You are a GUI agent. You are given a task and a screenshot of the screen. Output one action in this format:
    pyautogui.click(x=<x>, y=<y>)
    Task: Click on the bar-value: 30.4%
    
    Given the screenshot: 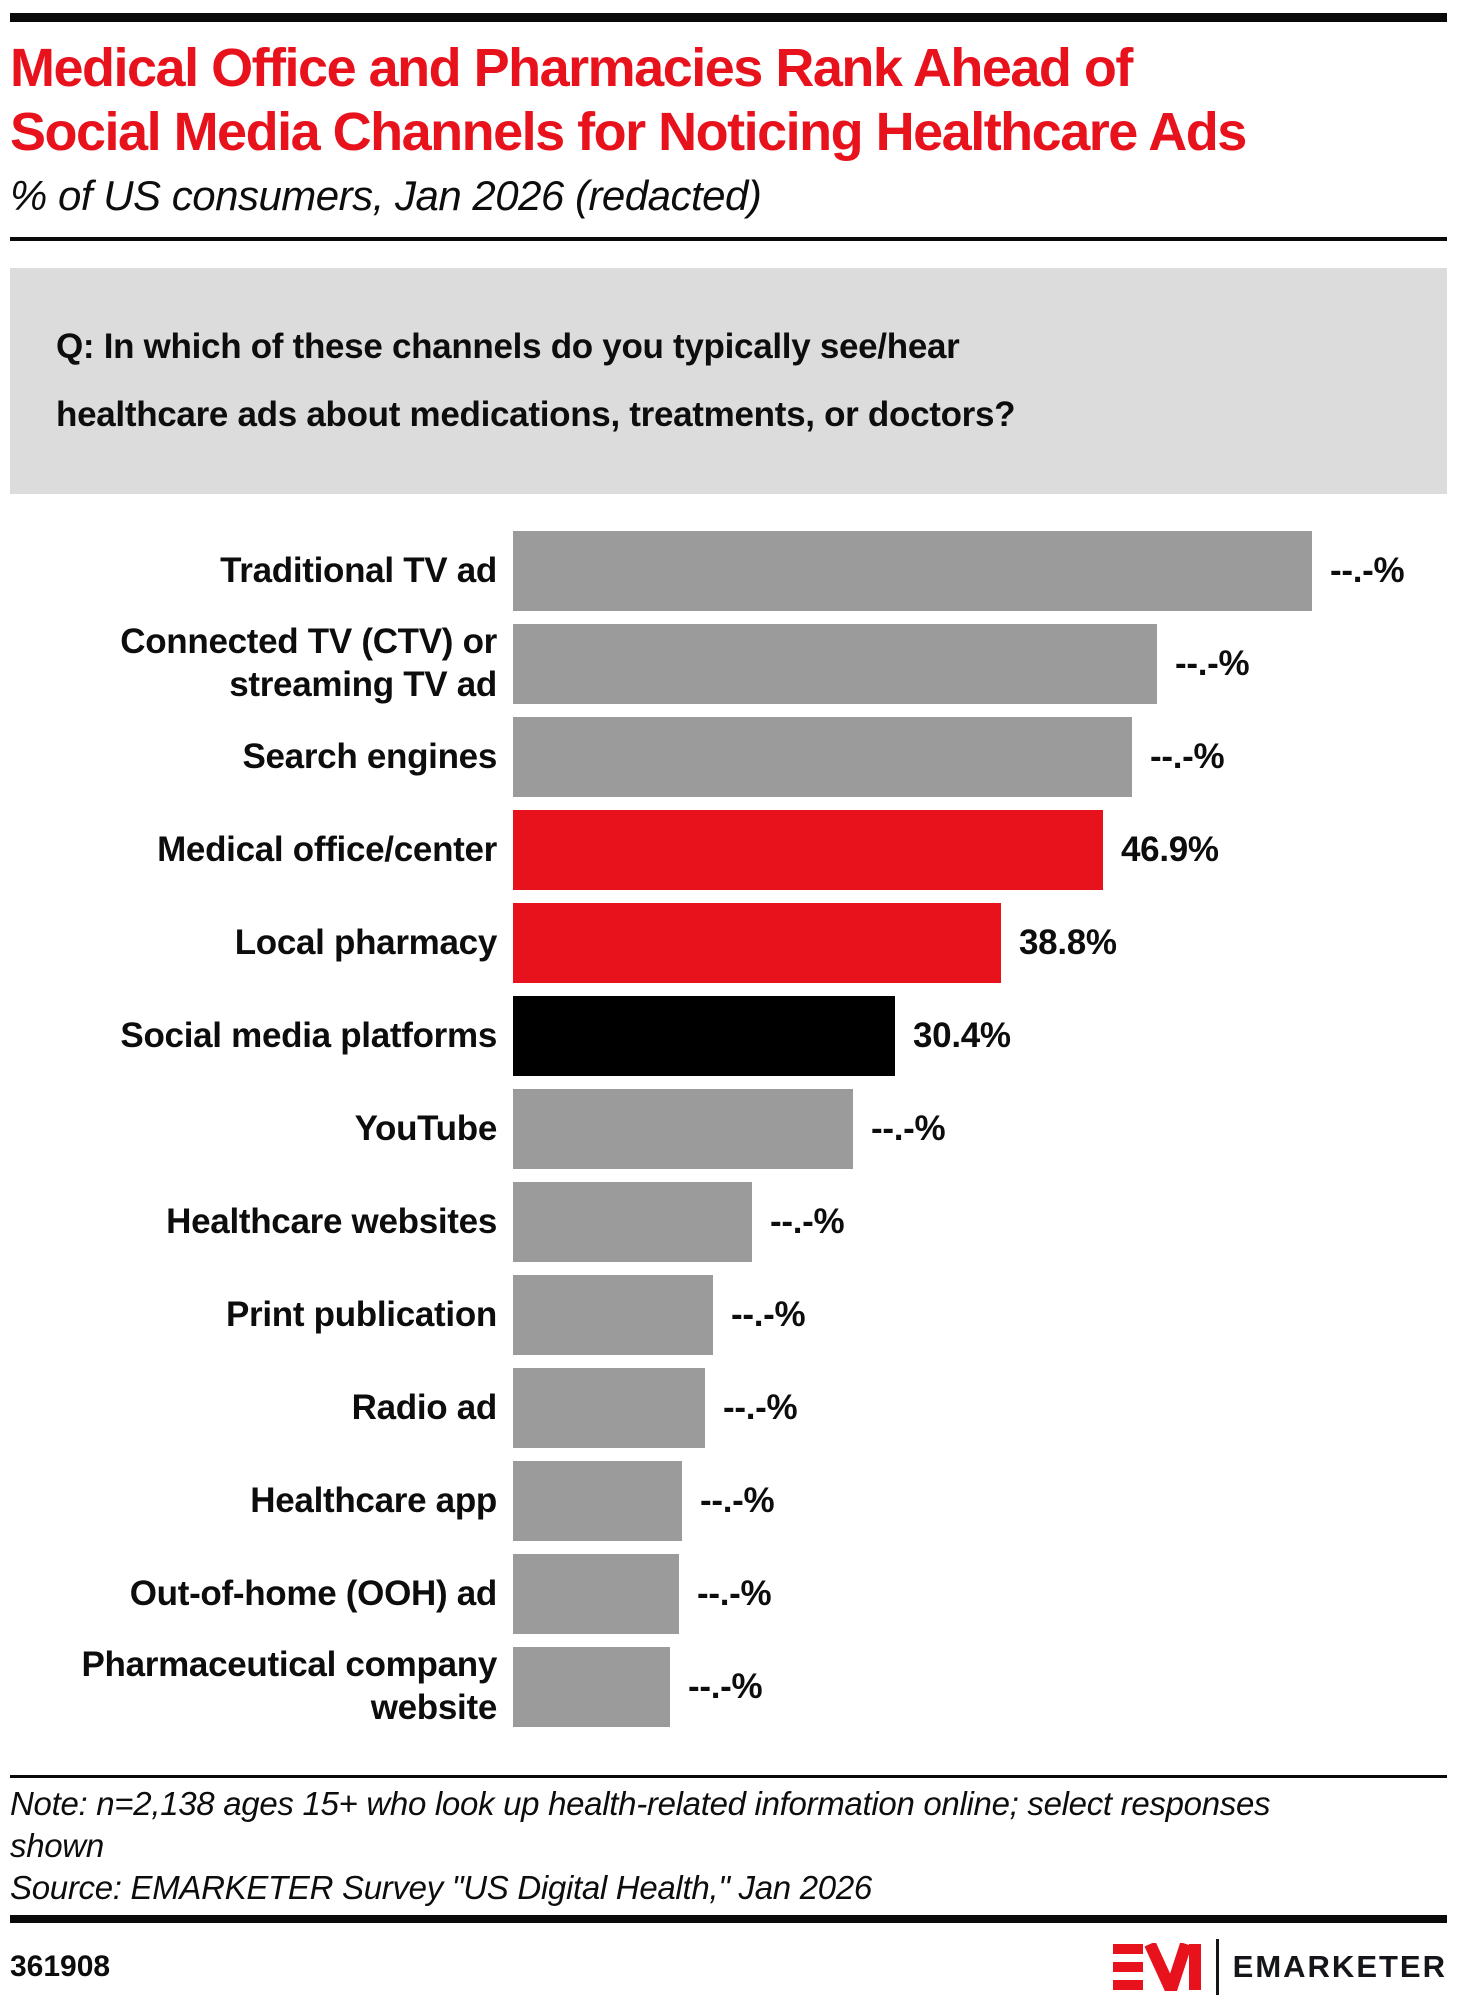 What is the action you would take?
    pyautogui.click(x=962, y=1035)
    